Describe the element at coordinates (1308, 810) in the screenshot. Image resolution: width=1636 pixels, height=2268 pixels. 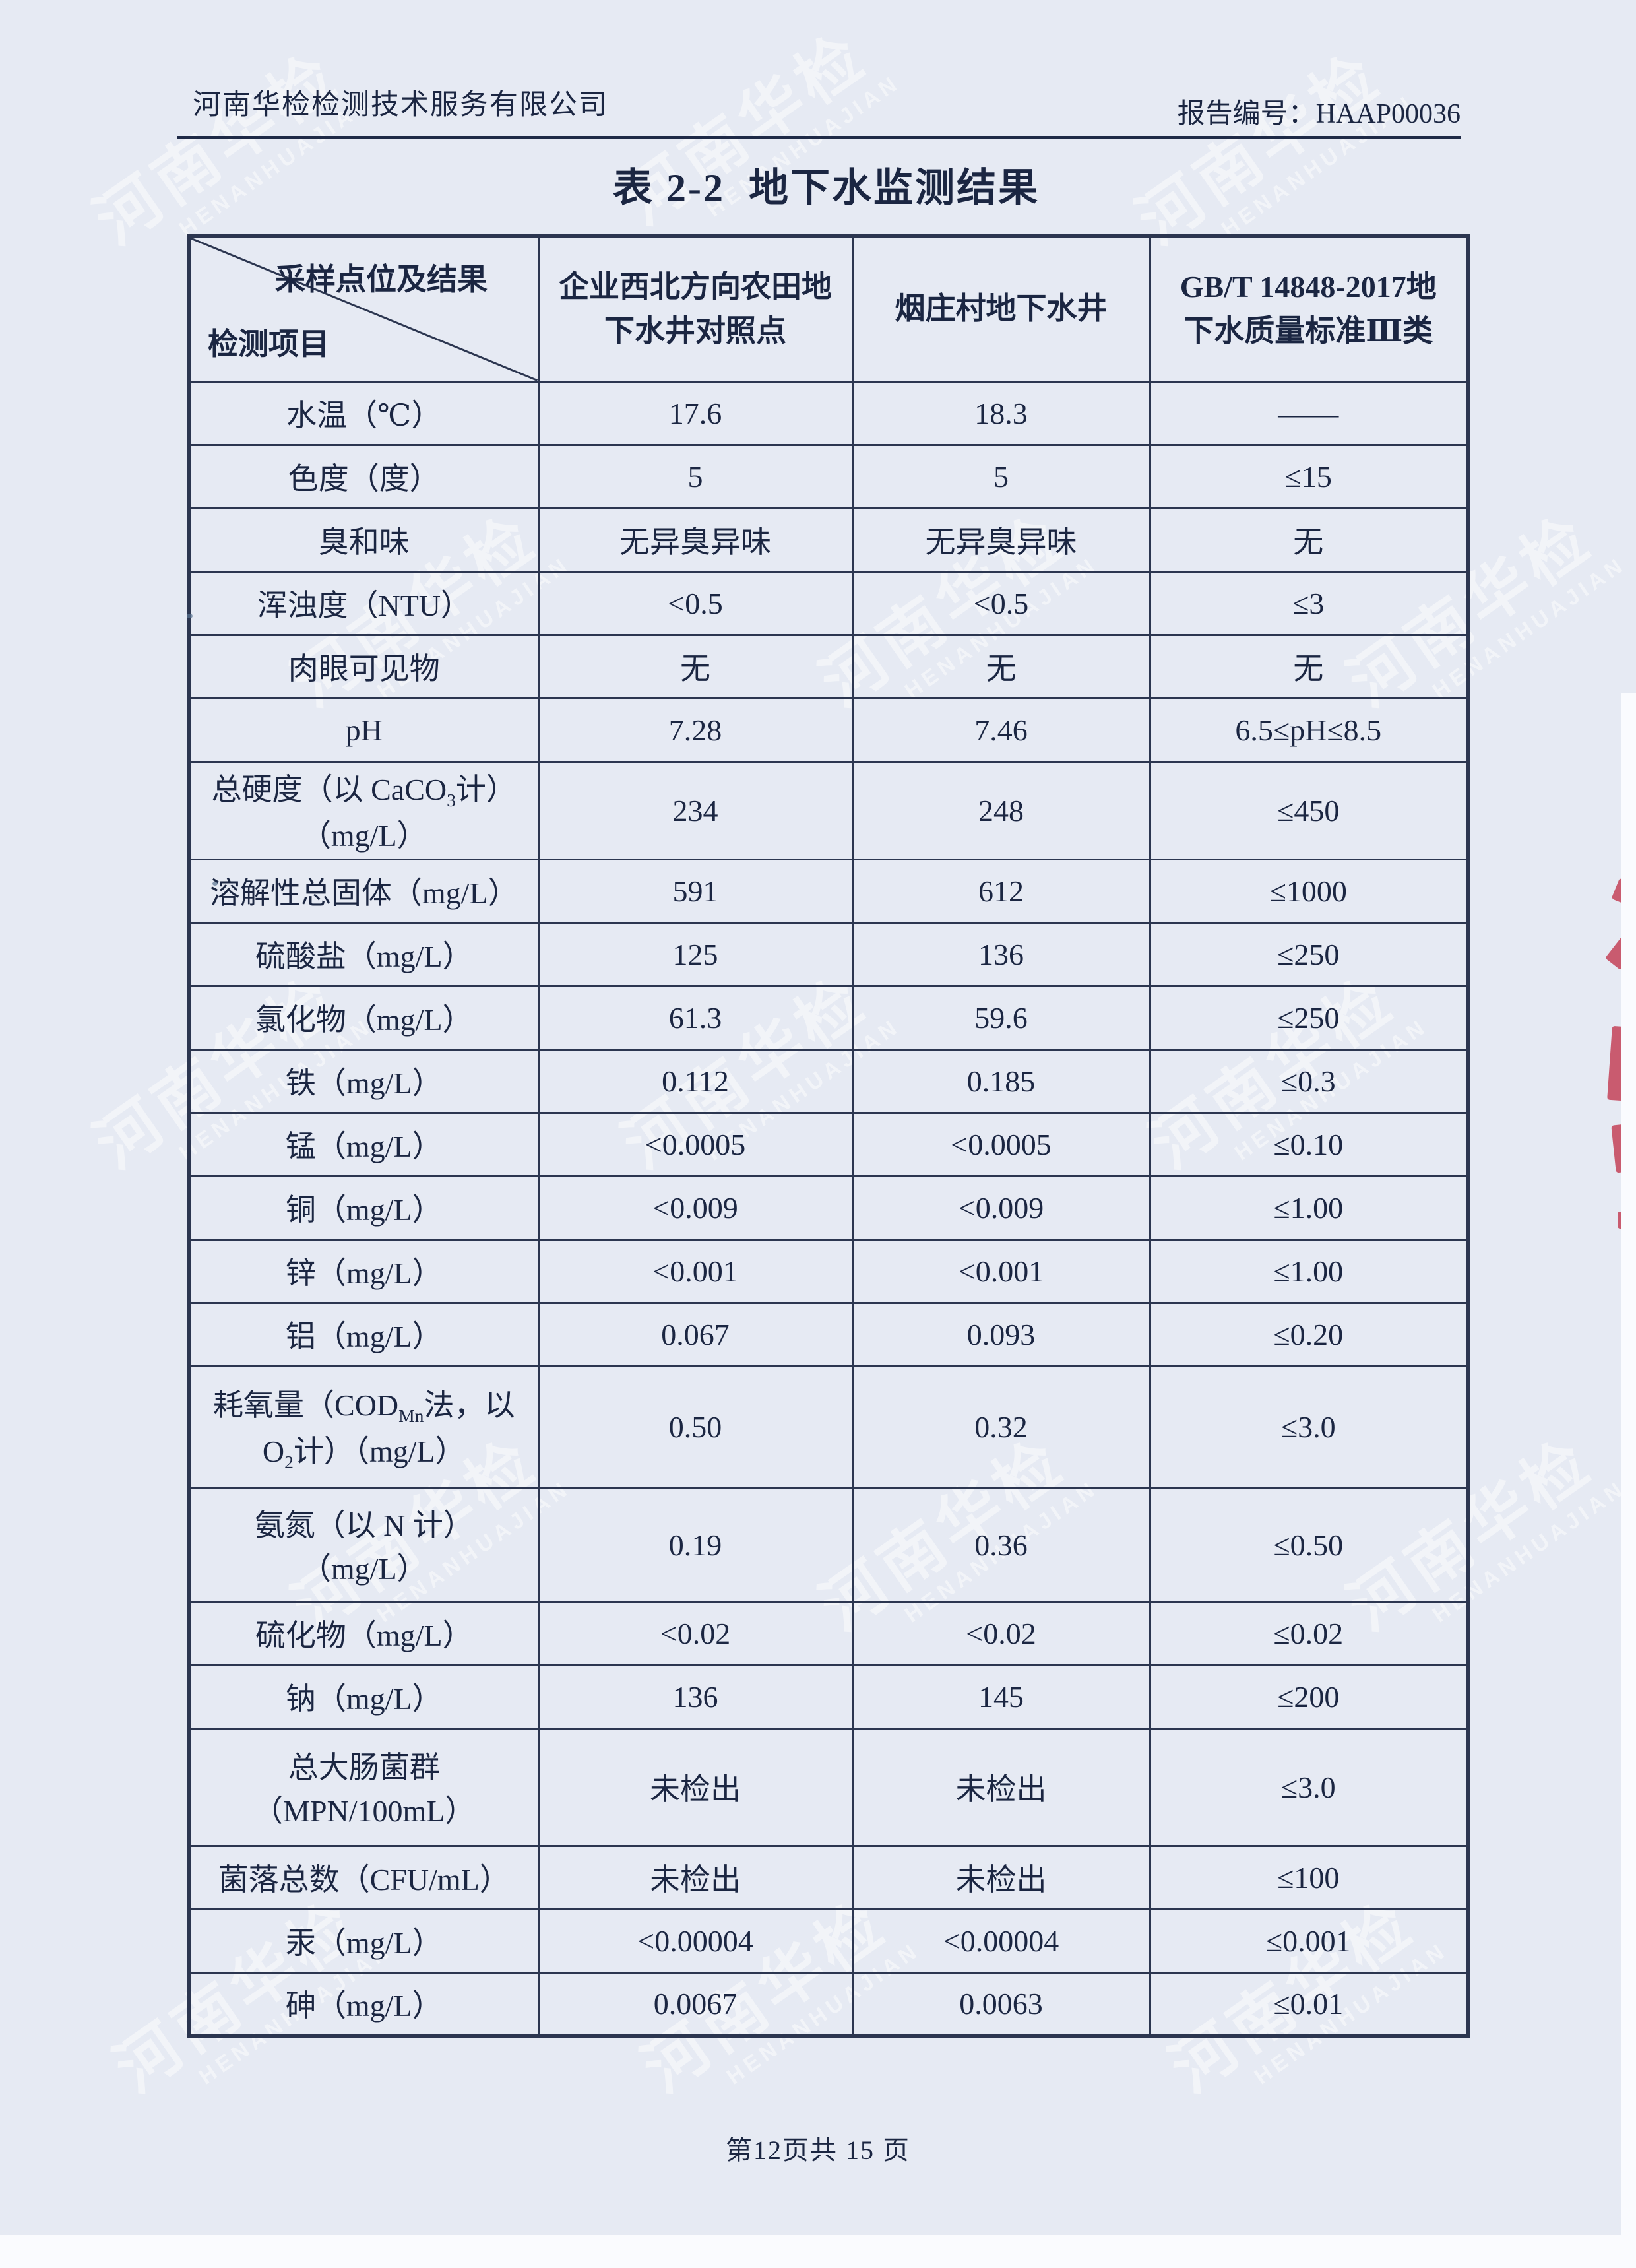
I see `standard-cell: ≤450` at that location.